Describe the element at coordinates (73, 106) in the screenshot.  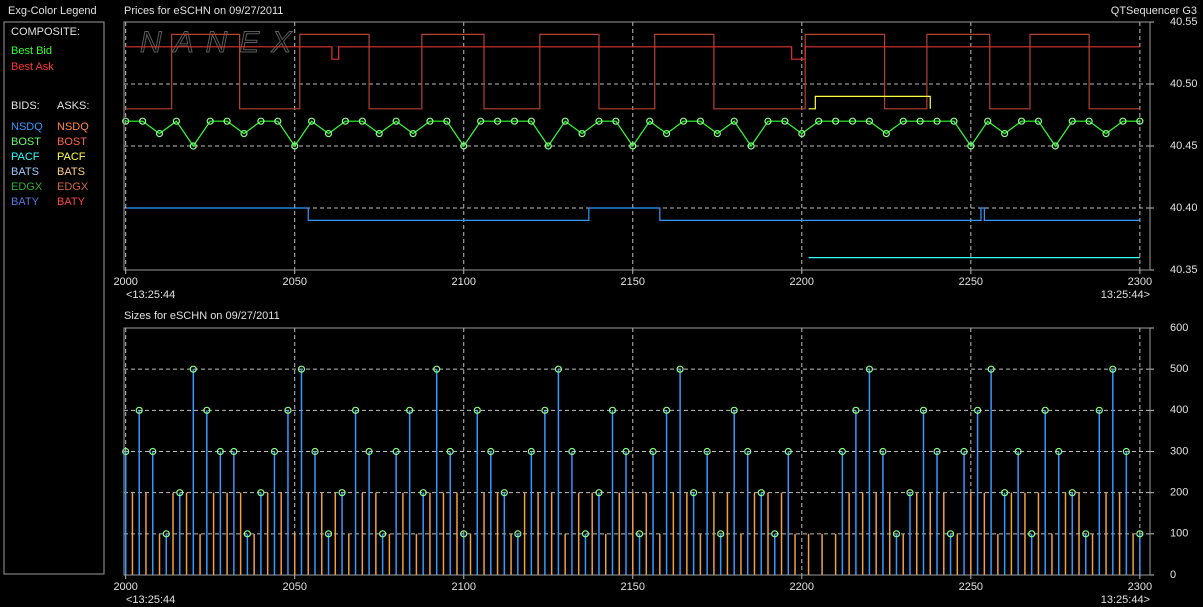
I see `legend-section: ASKS:` at that location.